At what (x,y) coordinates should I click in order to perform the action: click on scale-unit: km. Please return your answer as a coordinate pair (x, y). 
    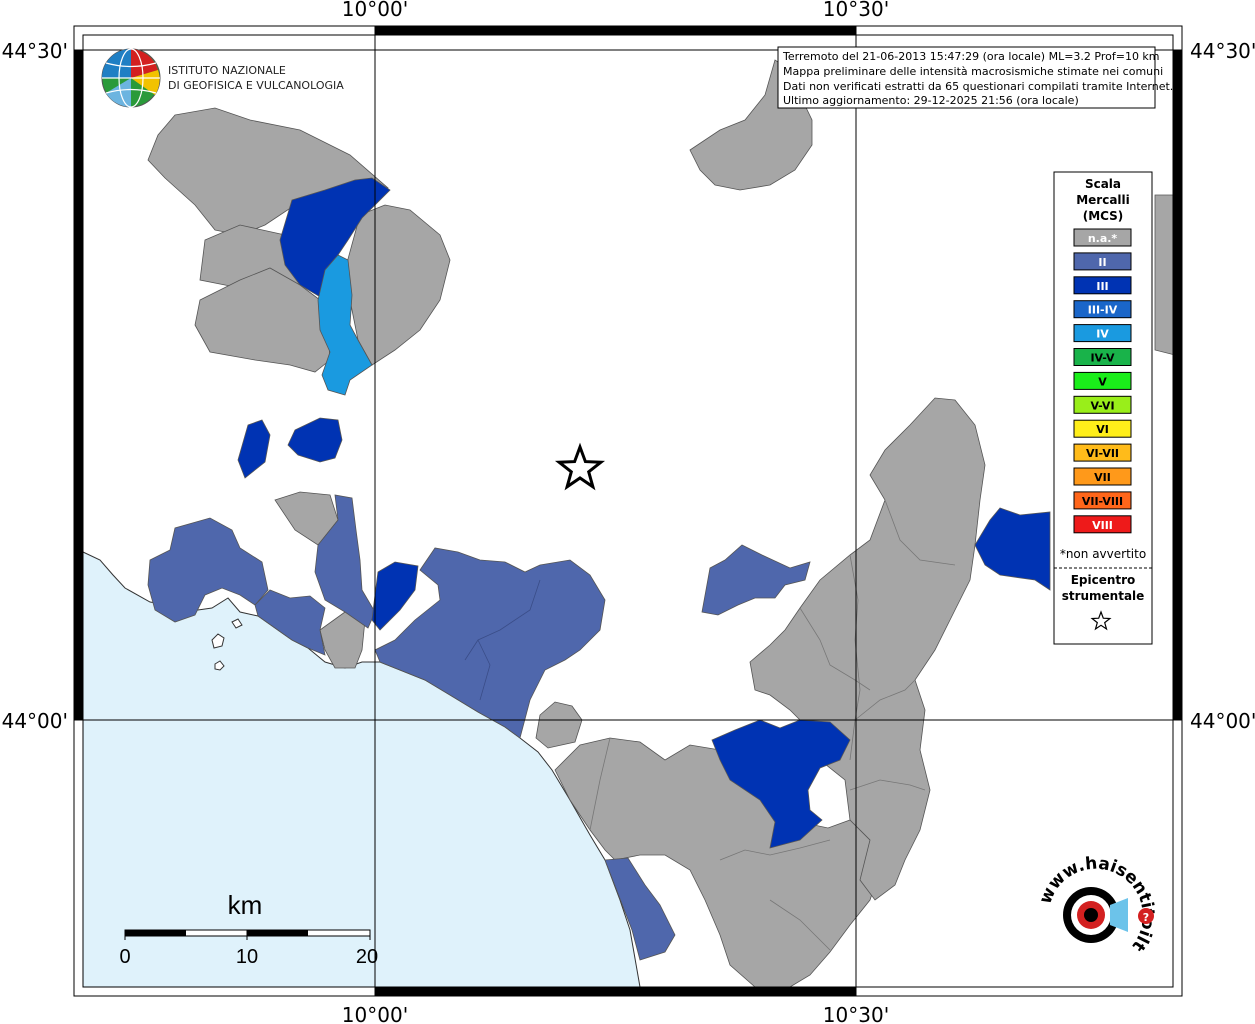
    Looking at the image, I should click on (245, 905).